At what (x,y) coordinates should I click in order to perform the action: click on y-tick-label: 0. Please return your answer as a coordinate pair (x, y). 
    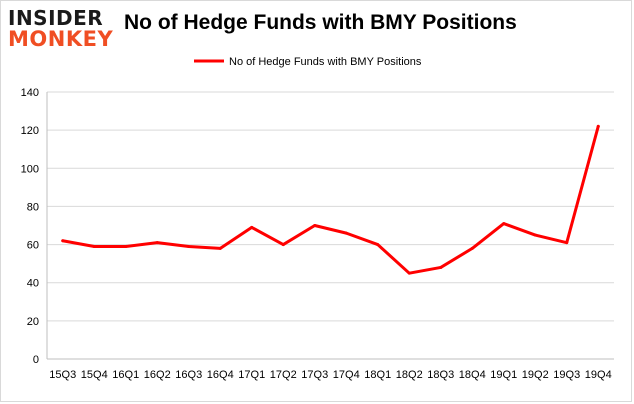
    Looking at the image, I should click on (36, 360).